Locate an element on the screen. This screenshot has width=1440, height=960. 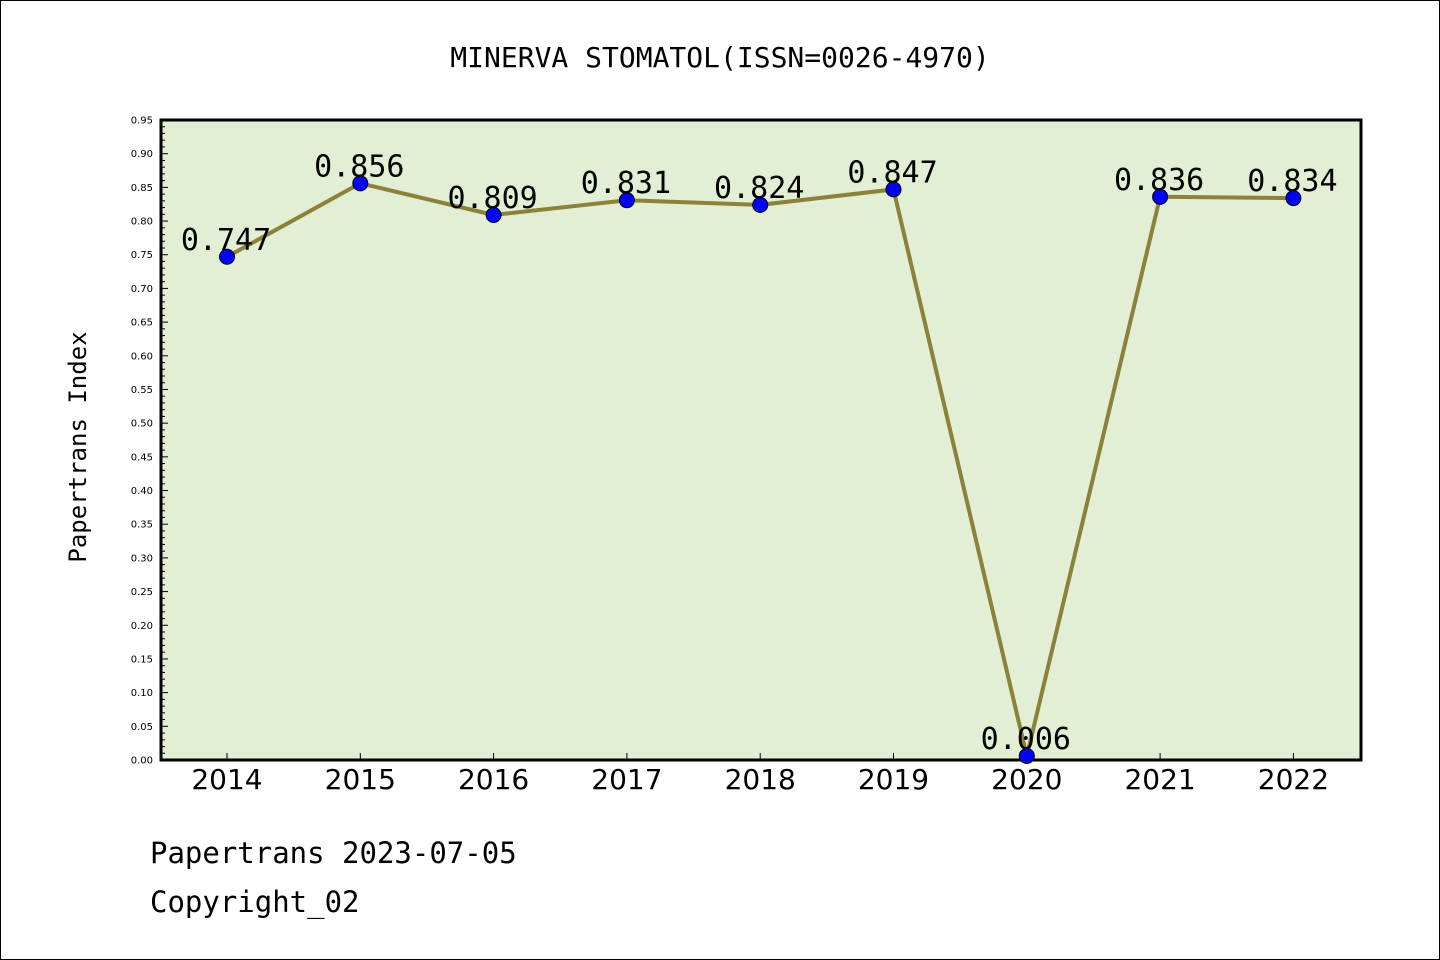
data-label: 0.824 is located at coordinates (759, 188).